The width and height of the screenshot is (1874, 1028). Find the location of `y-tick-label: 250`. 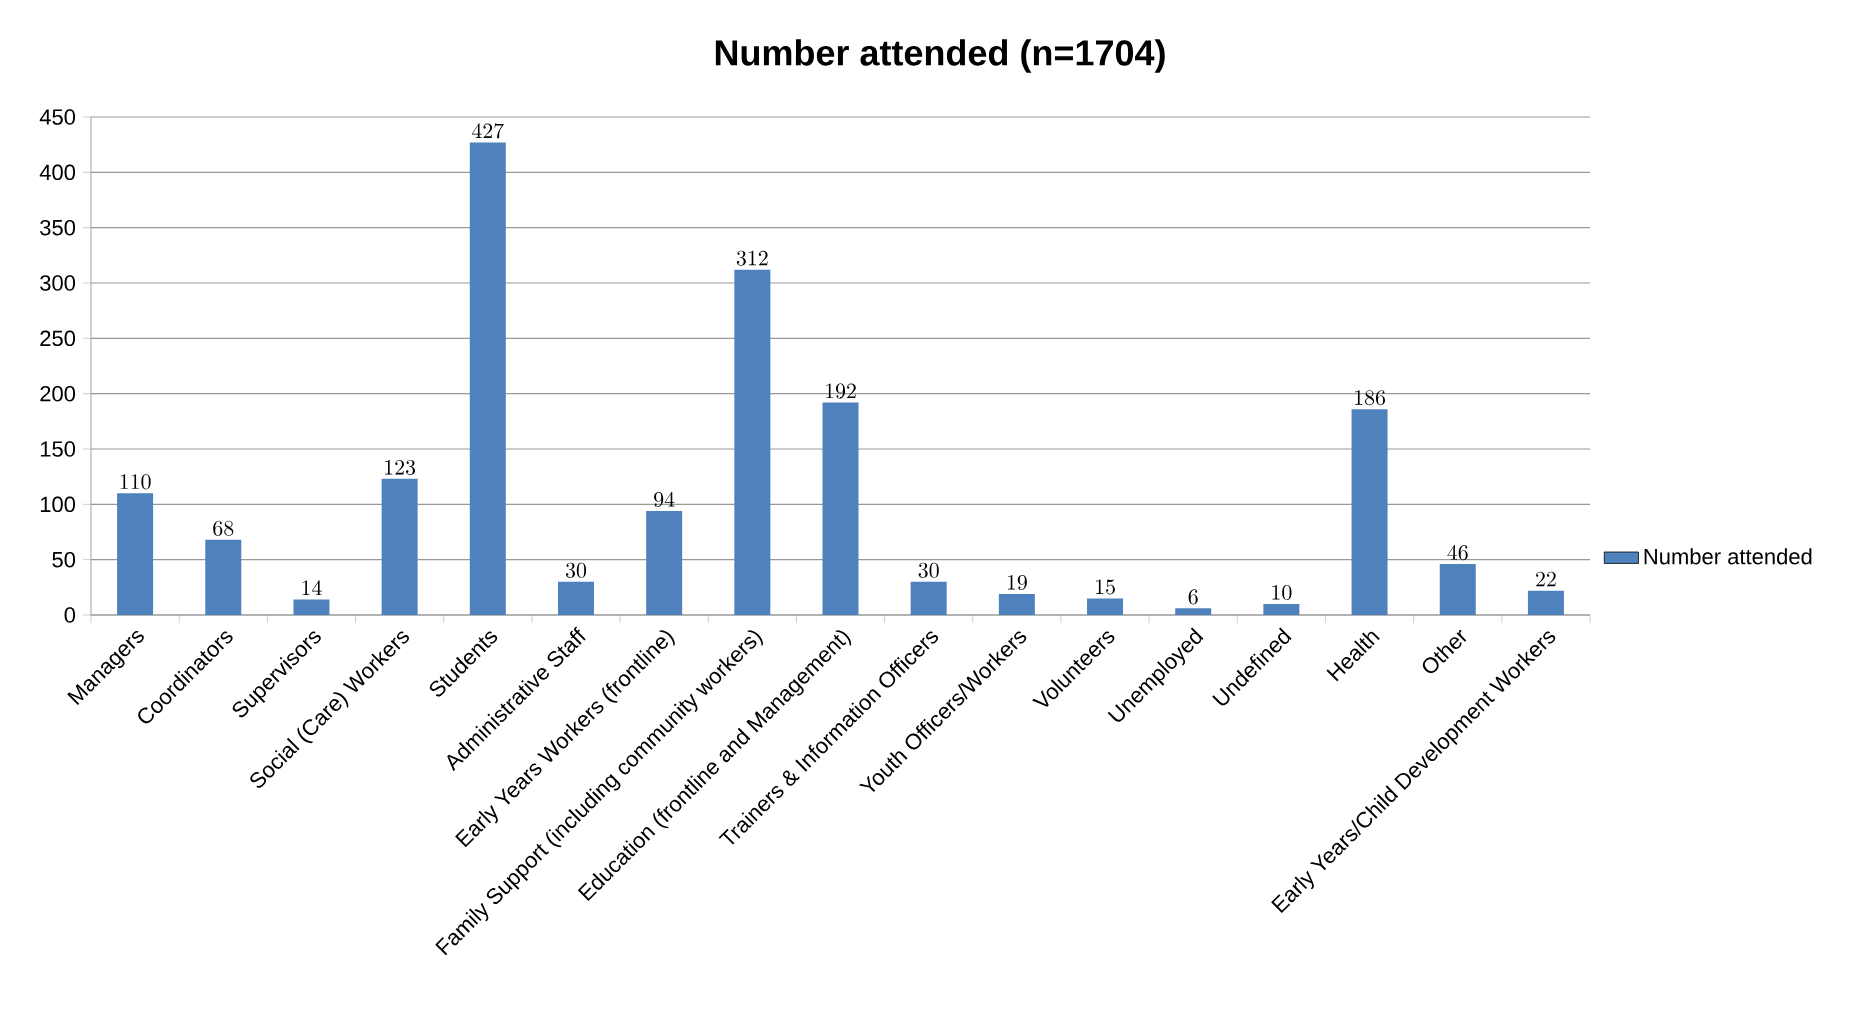

y-tick-label: 250 is located at coordinates (58, 338).